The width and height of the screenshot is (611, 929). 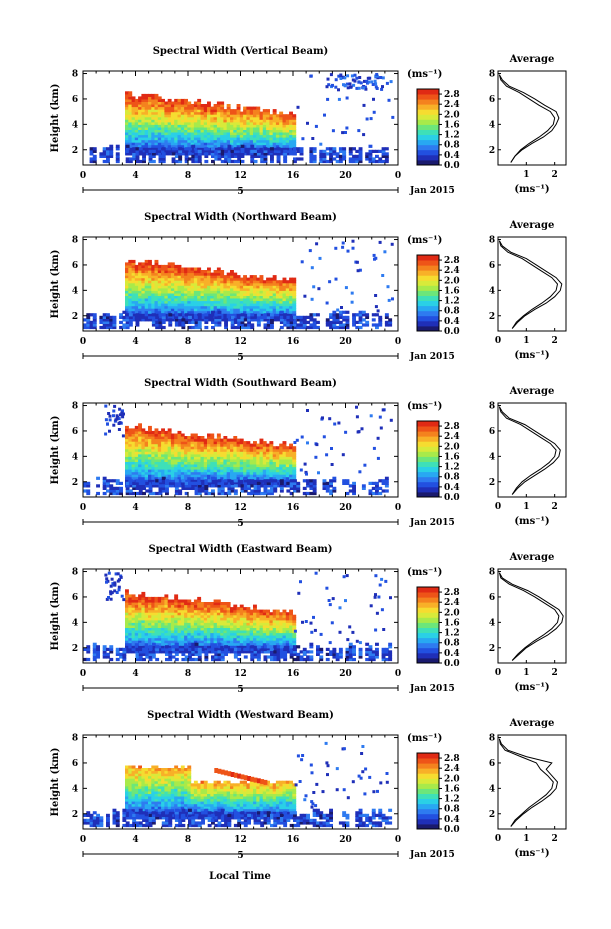 What do you see at coordinates (452, 261) in the screenshot?
I see `colorbar-tick-label: 2.8` at bounding box center [452, 261].